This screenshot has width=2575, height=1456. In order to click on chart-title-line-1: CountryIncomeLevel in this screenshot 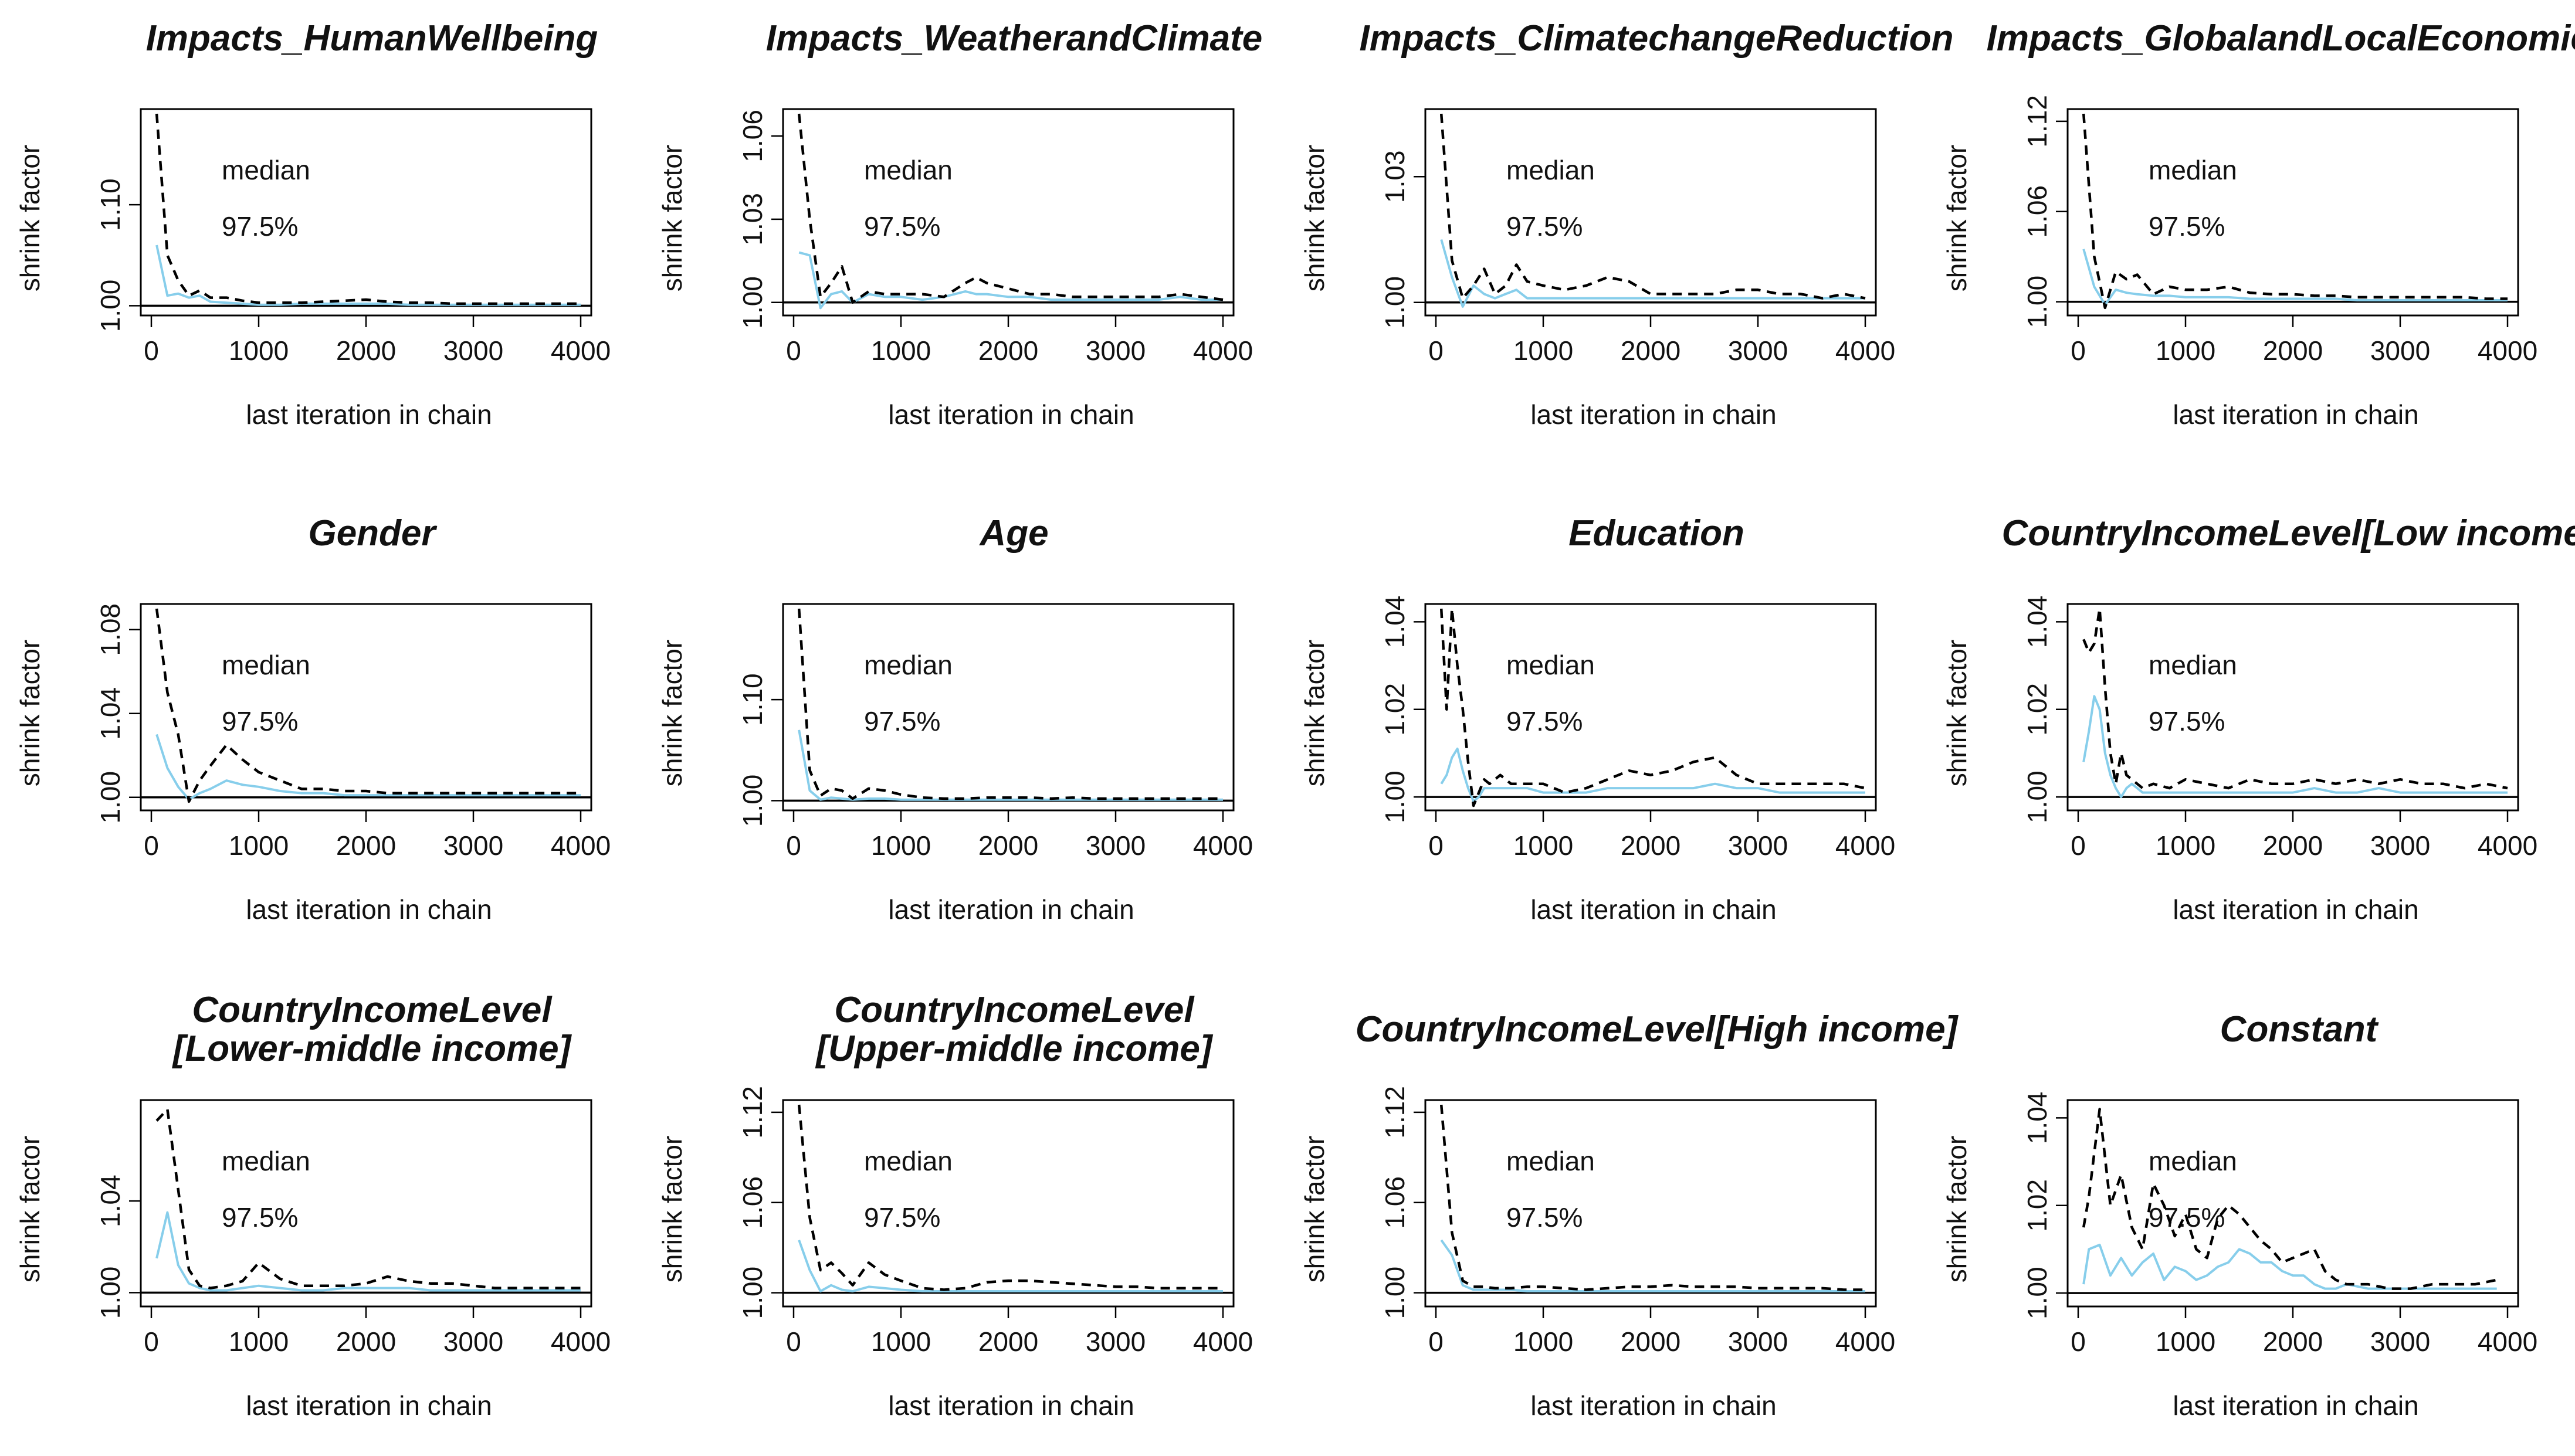, I will do `click(1014, 1010)`.